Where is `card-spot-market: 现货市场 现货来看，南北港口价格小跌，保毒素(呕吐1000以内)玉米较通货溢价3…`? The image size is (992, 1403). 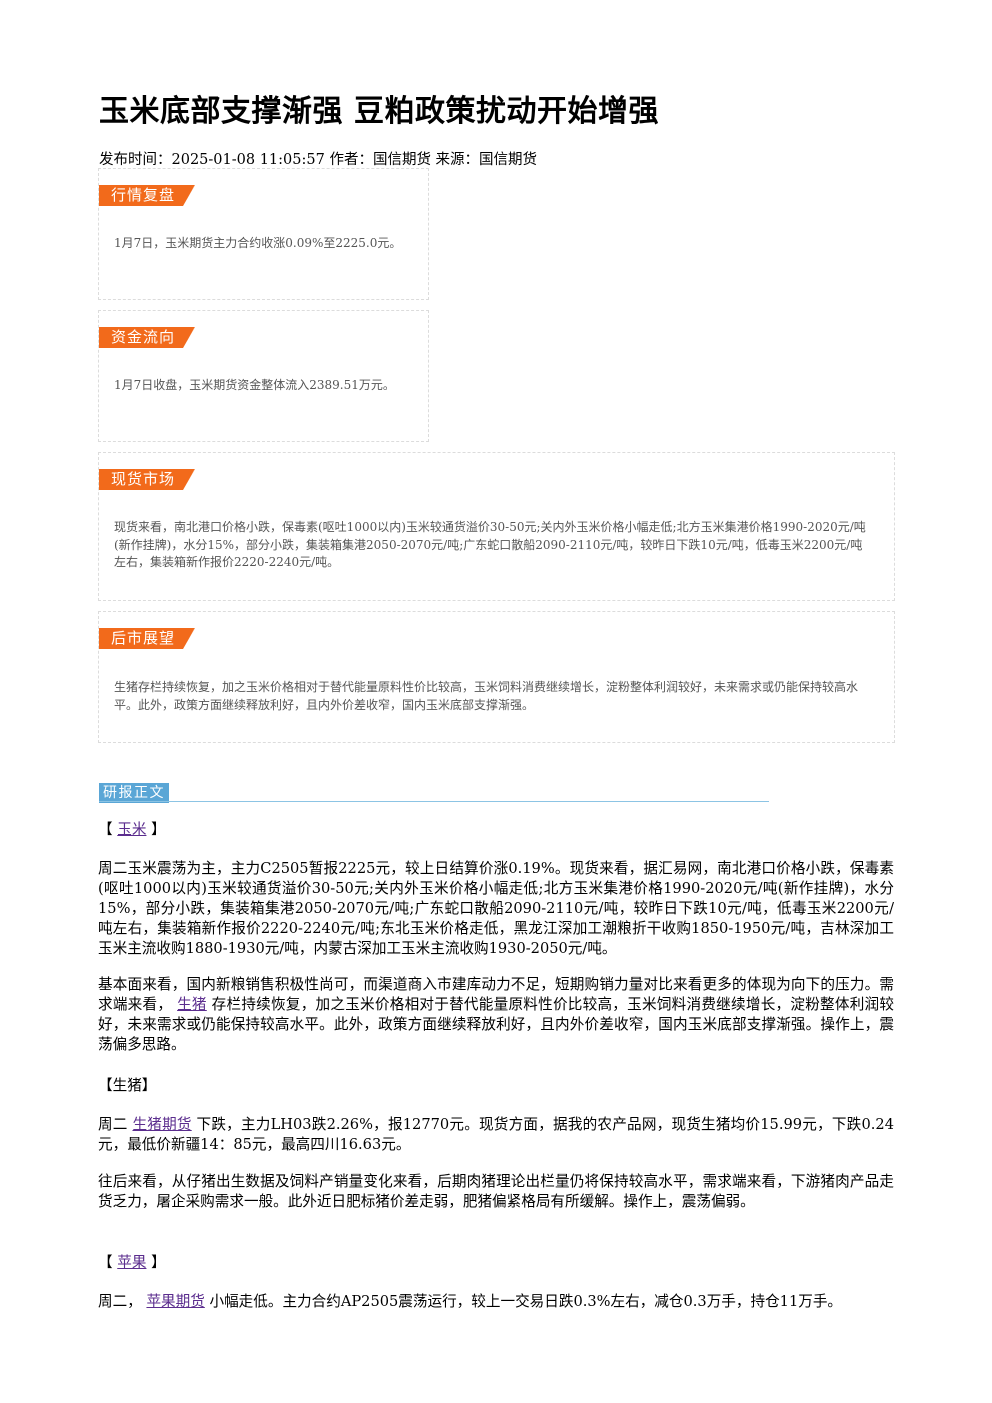
card-spot-market: 现货市场 现货来看，南北港口价格小跌，保毒素(呕吐1000以内)玉米较通货溢价3… is located at coordinates (496, 526).